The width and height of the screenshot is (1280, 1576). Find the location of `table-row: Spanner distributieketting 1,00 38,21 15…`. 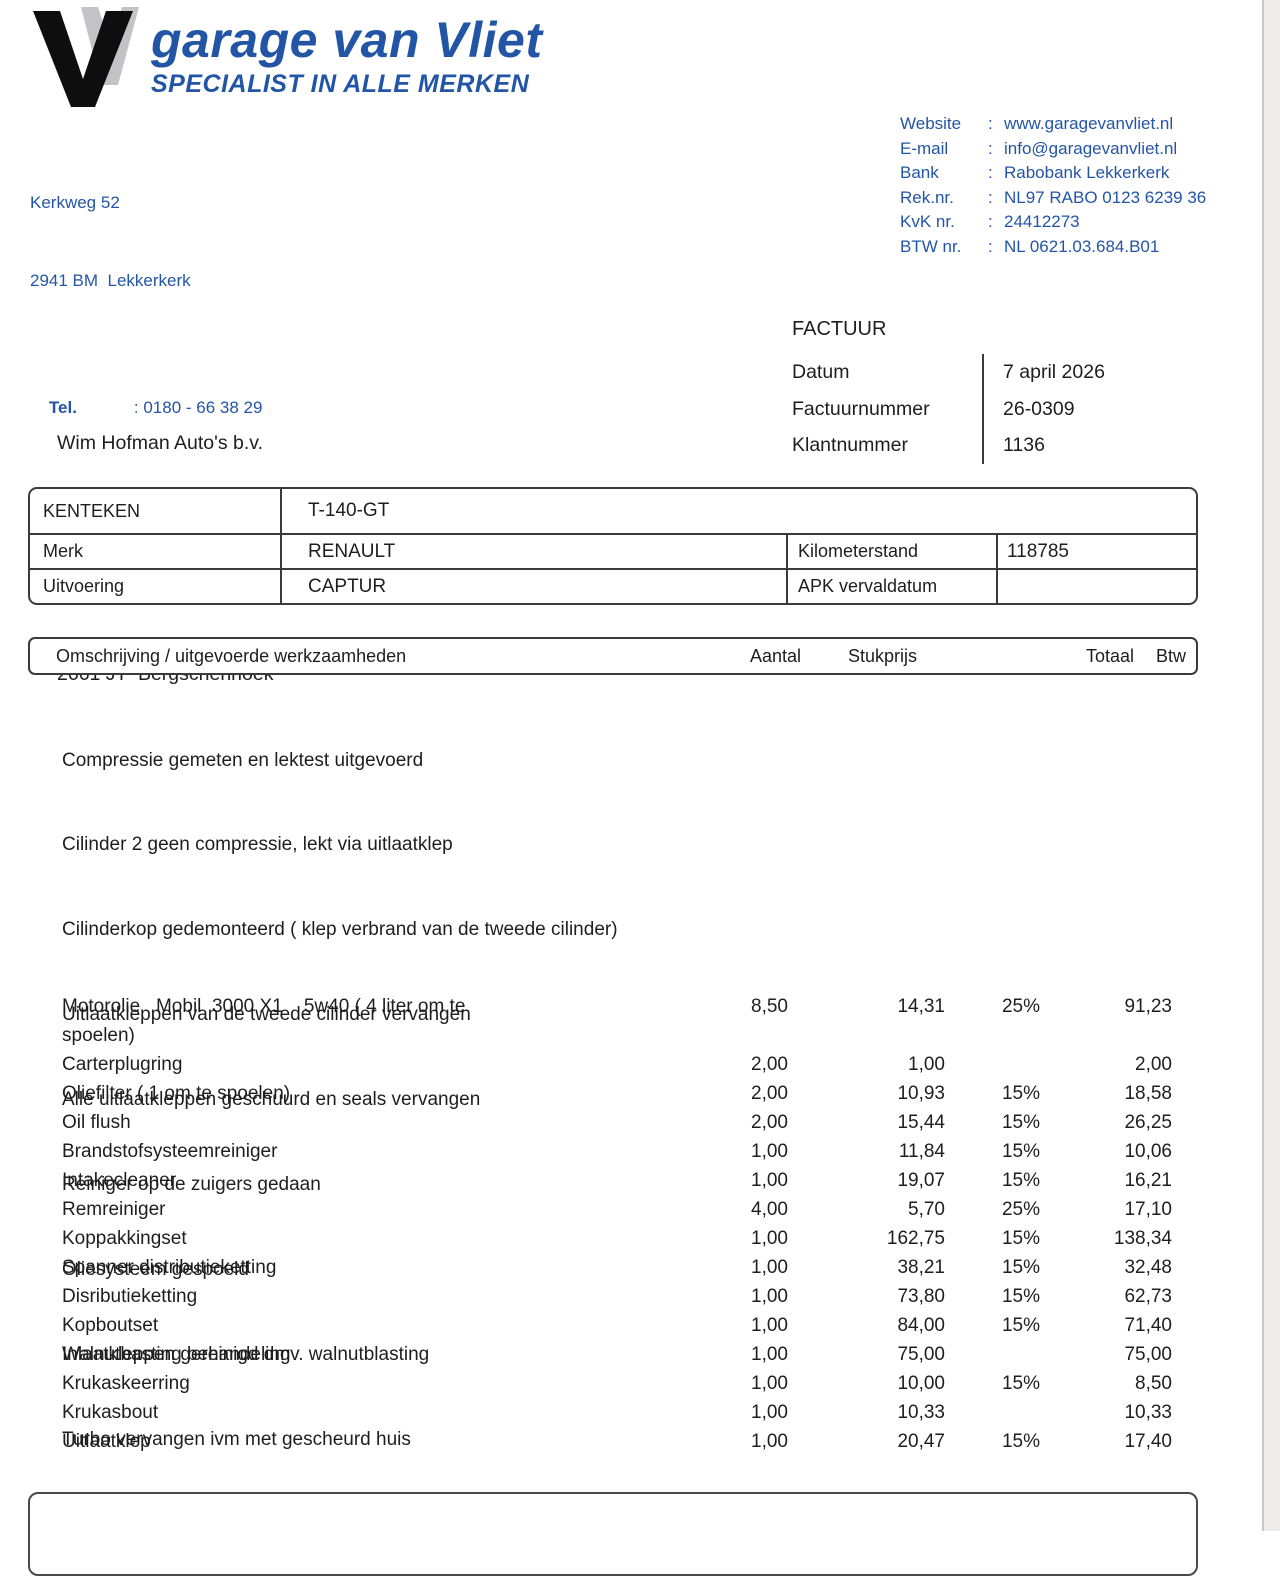

table-row: Spanner distributieketting 1,00 38,21 15… is located at coordinates (617, 1267).